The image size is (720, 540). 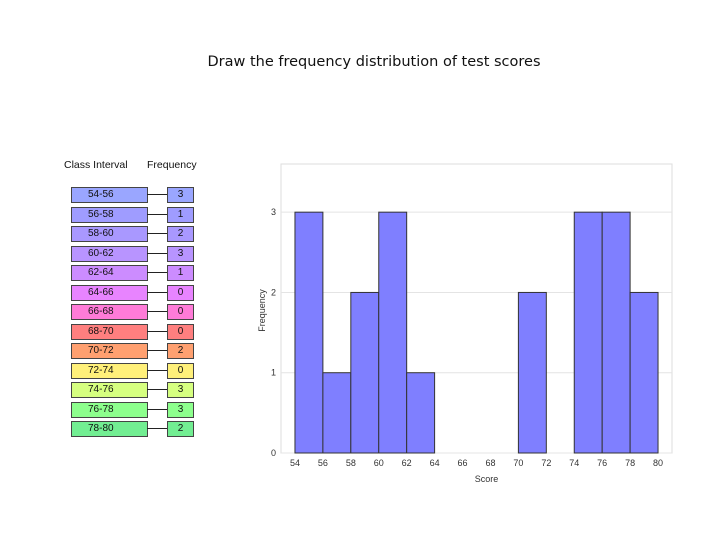 What do you see at coordinates (323, 463) in the screenshot?
I see `x-tick-label: 56` at bounding box center [323, 463].